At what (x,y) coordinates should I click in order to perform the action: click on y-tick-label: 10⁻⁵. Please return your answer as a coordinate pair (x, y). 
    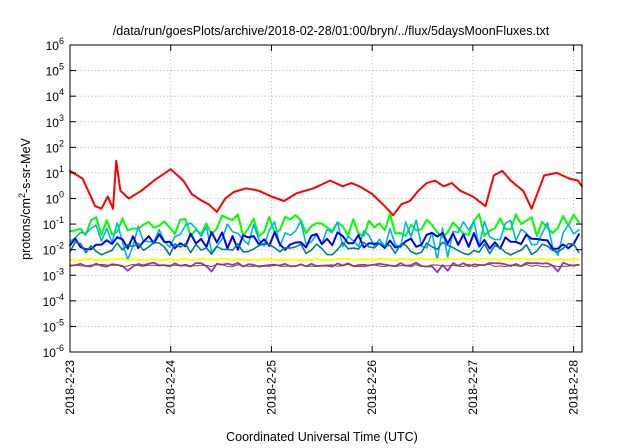
    Looking at the image, I should click on (53, 325).